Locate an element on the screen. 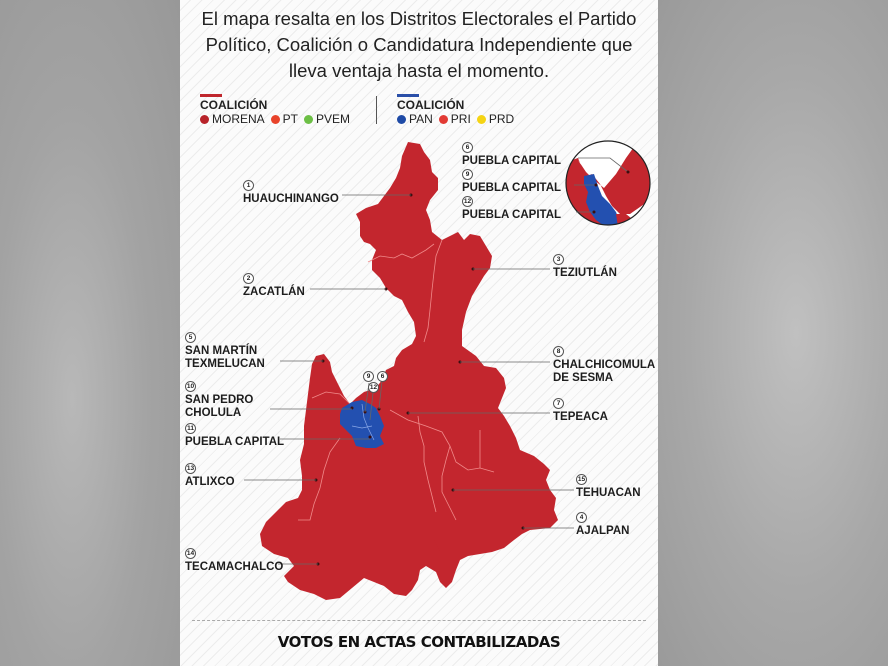 The width and height of the screenshot is (888, 666). map-blue-districts is located at coordinates (362, 424).